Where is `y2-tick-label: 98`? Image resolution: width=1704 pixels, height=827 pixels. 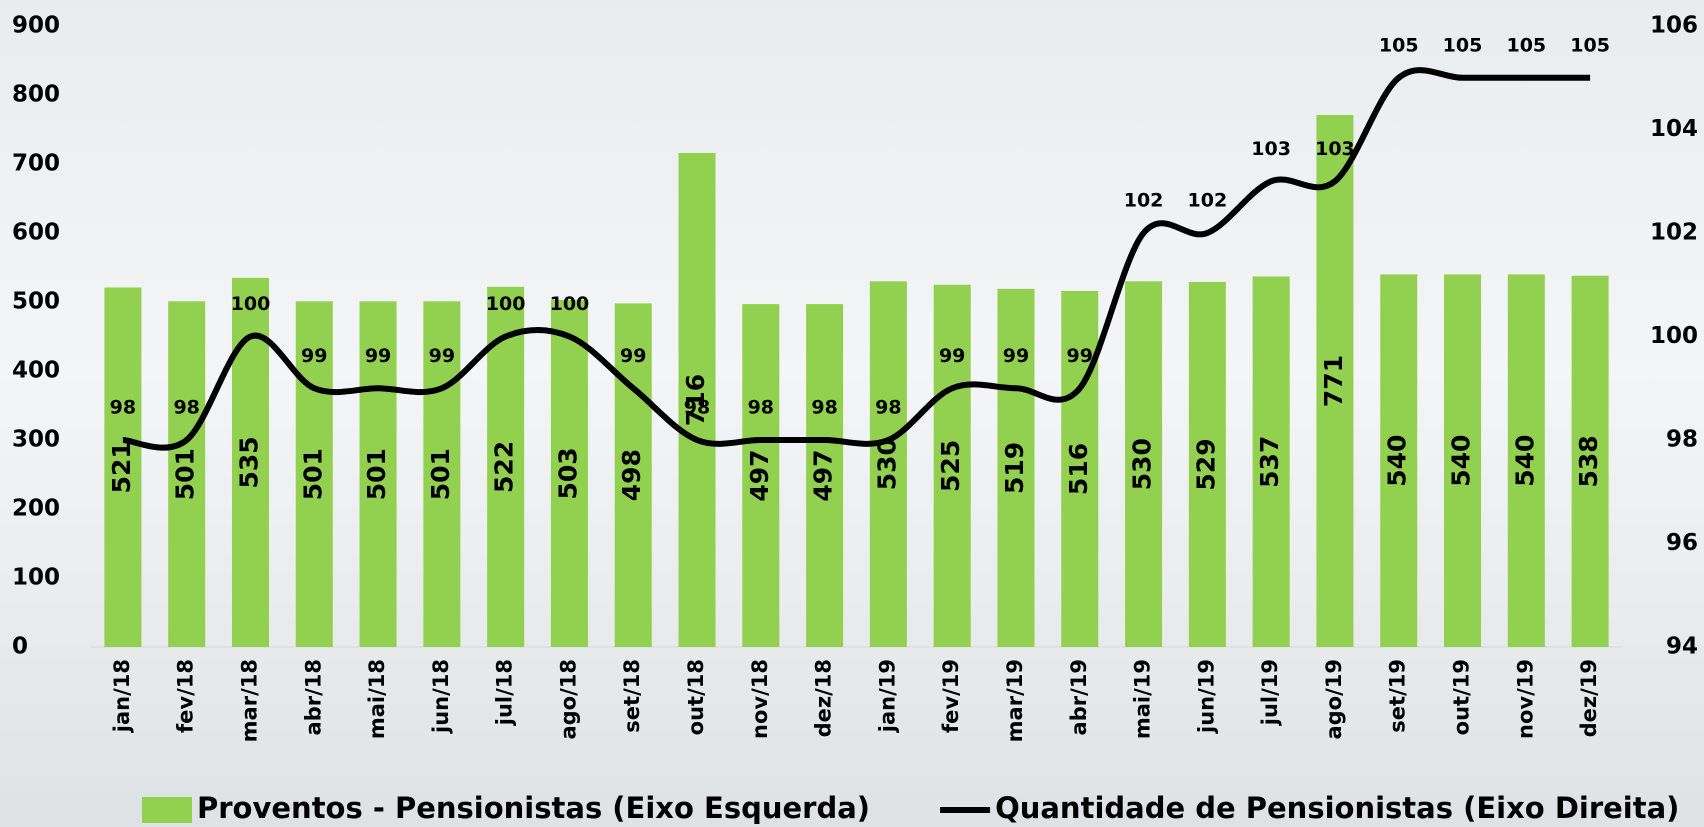
y2-tick-label: 98 is located at coordinates (1682, 440).